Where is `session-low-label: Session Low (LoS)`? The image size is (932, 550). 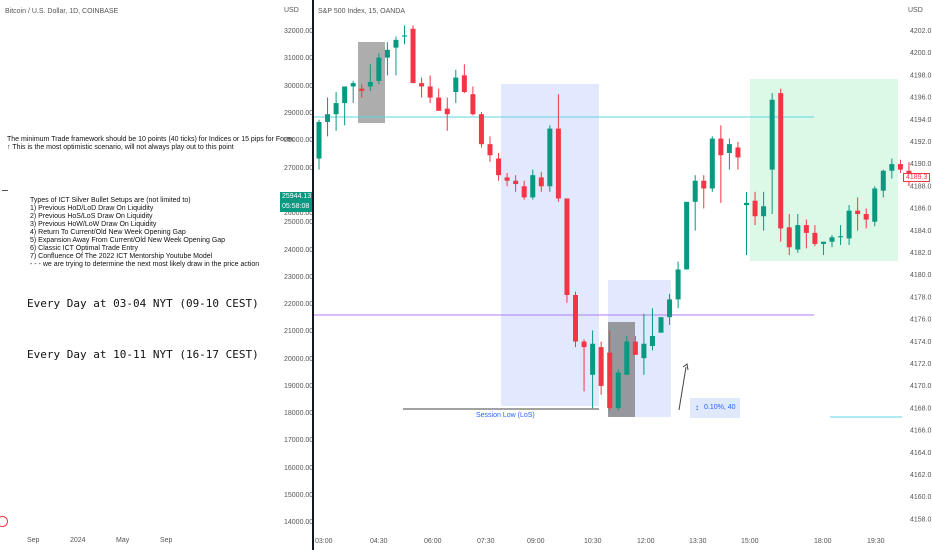
session-low-label: Session Low (LoS) is located at coordinates (505, 415).